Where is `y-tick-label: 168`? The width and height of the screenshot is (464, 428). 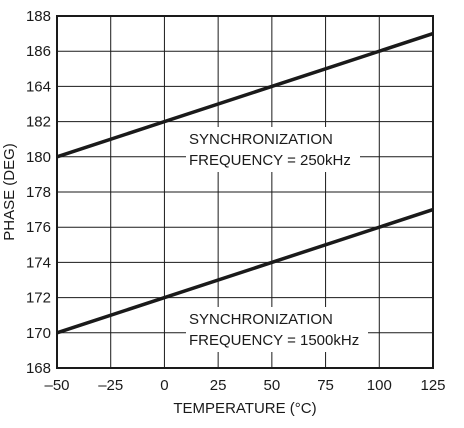 y-tick-label: 168 is located at coordinates (38, 368).